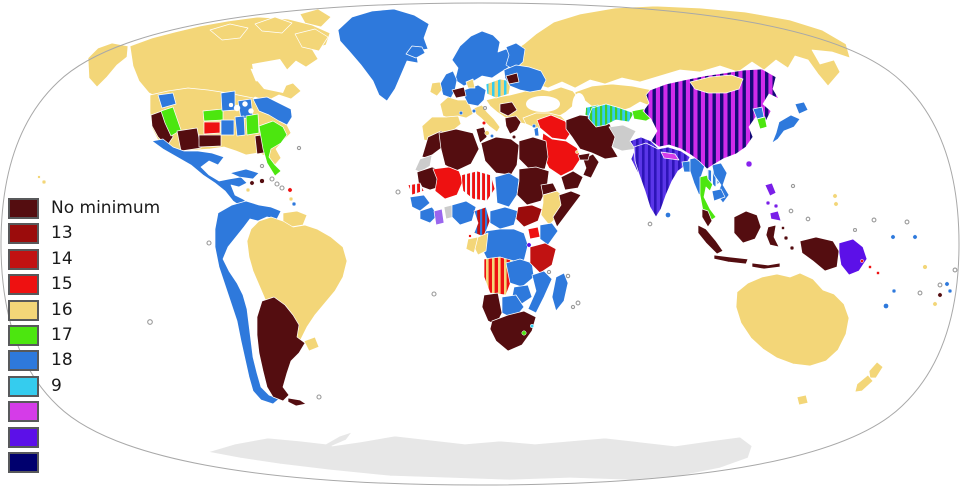 This screenshot has height=488, width=960. I want to click on region-mozambique-malawi, so click(540, 292).